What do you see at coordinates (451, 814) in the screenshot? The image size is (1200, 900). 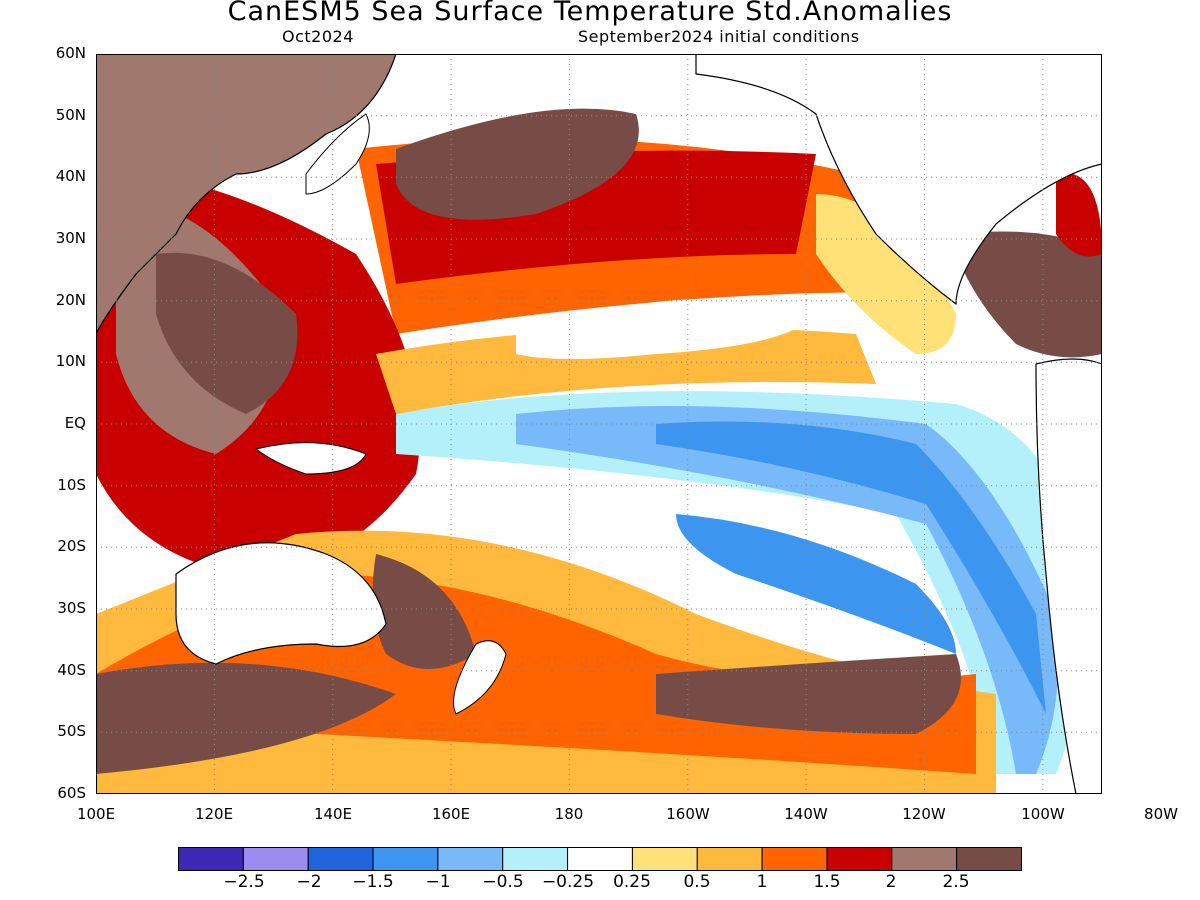 I see `lon-label: 160E` at bounding box center [451, 814].